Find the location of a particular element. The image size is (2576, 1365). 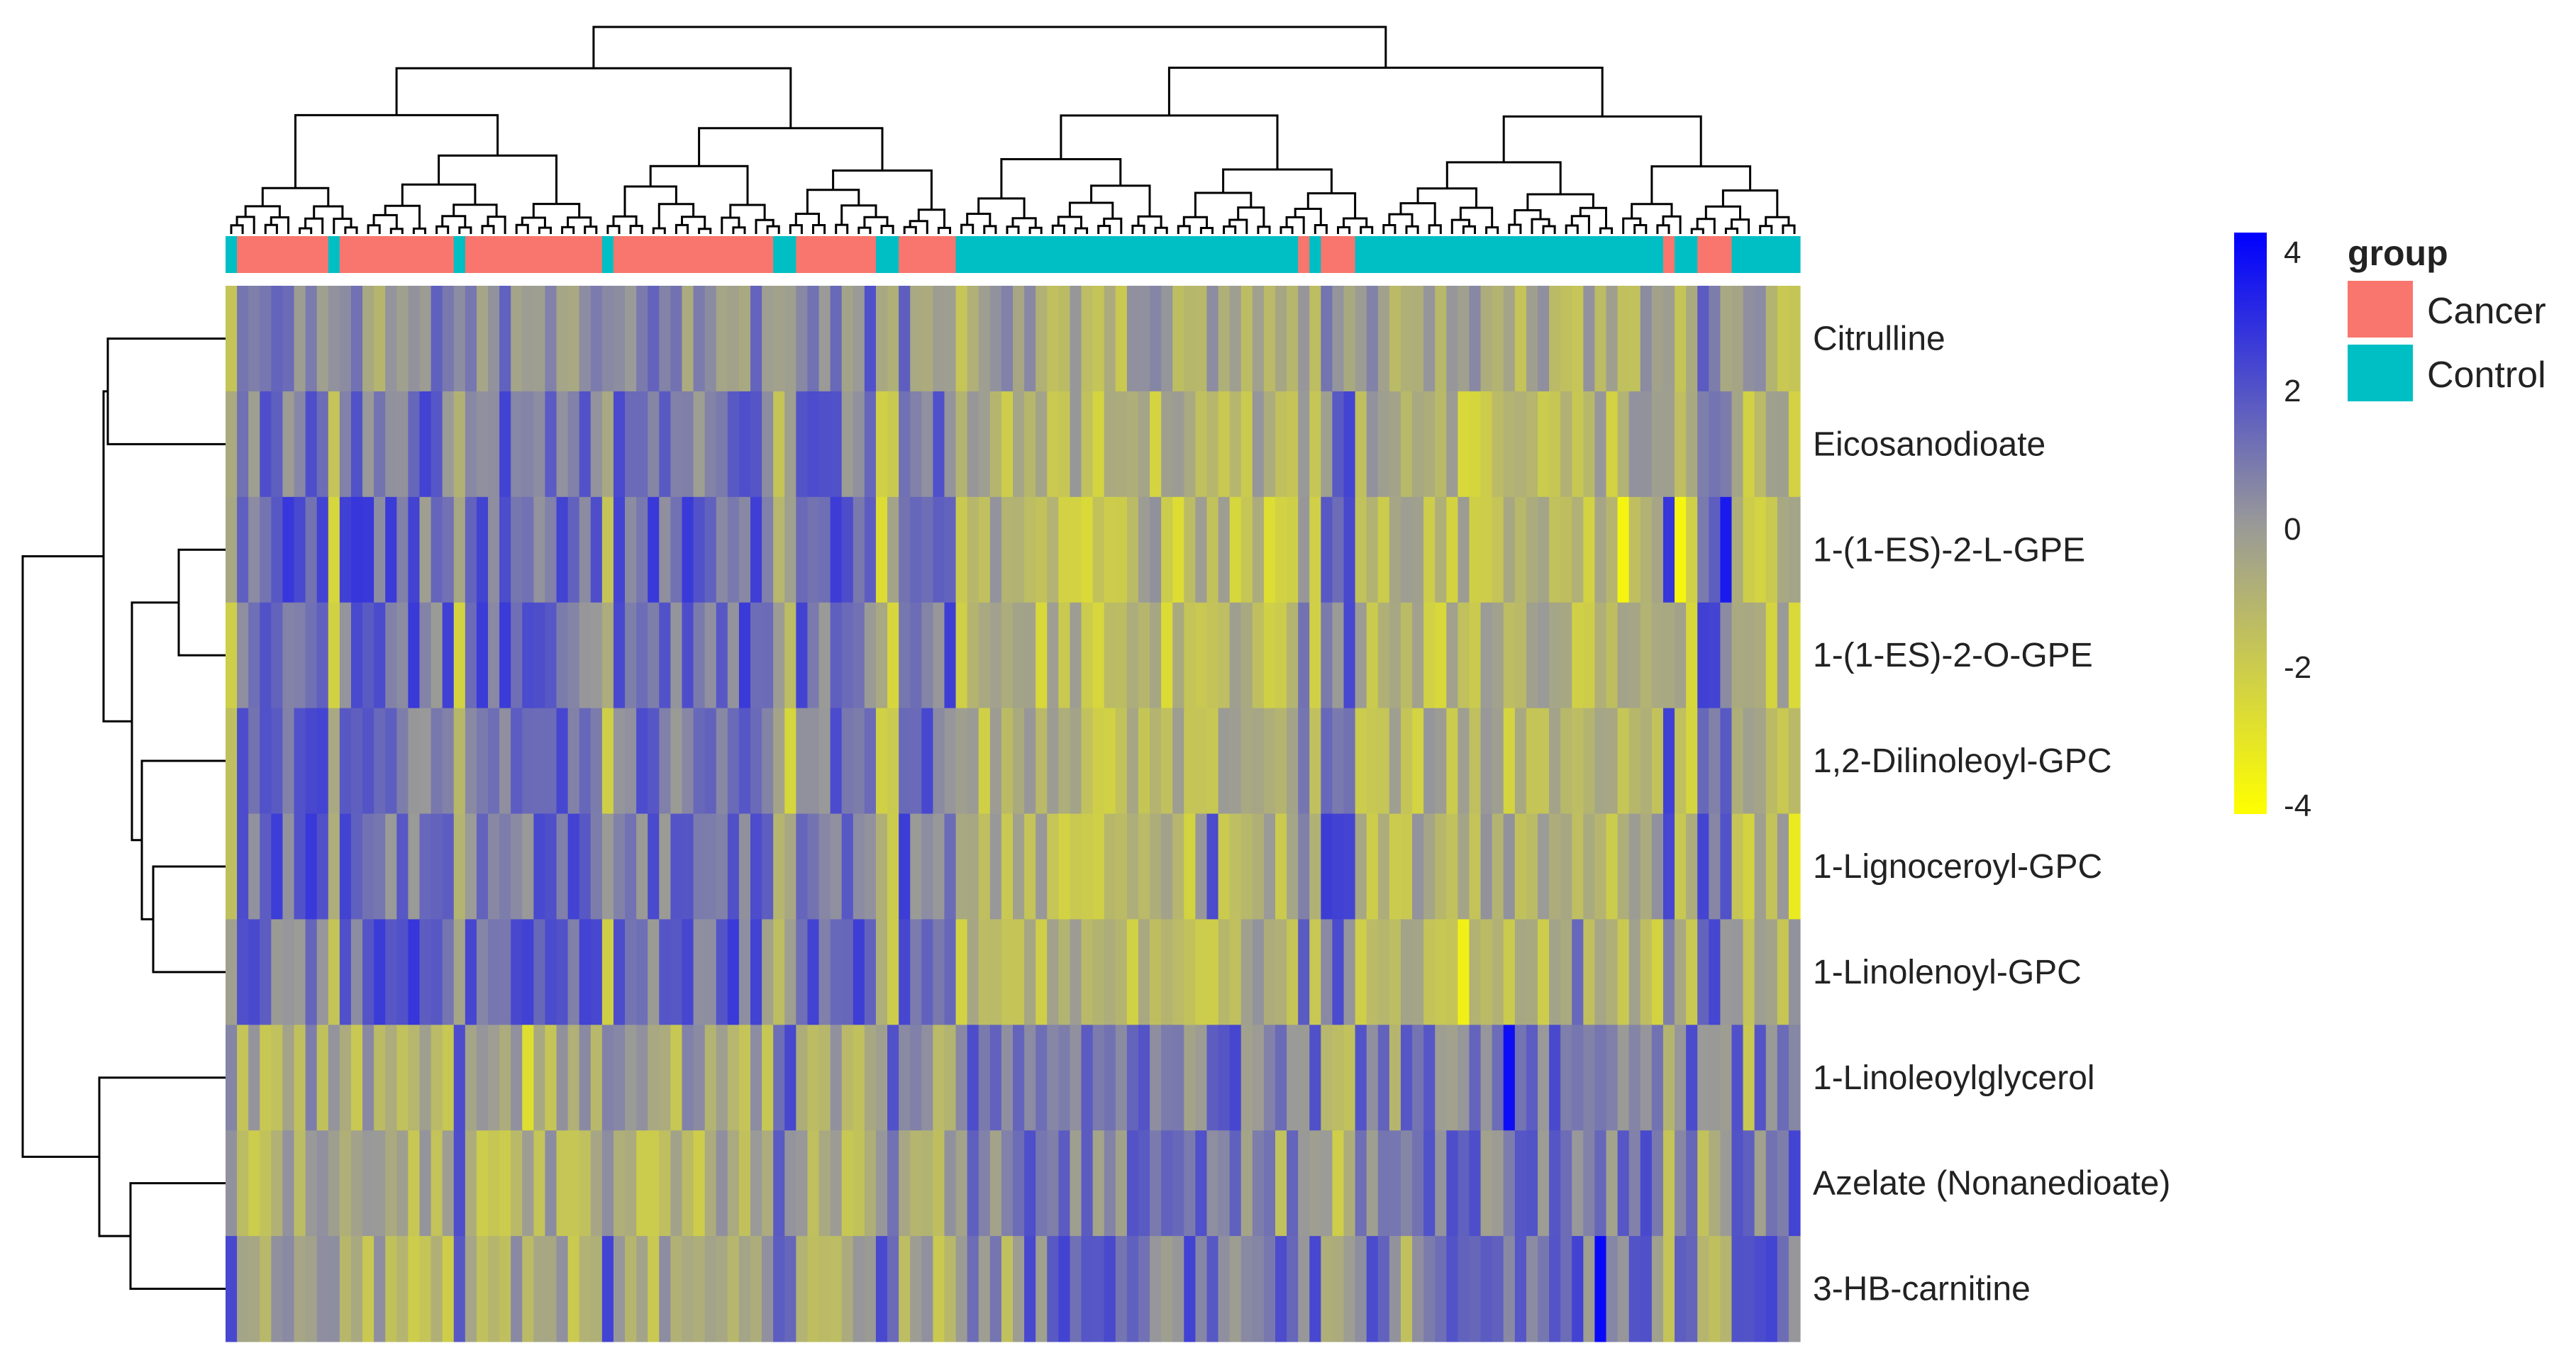

color-scale-bar is located at coordinates (2250, 523).